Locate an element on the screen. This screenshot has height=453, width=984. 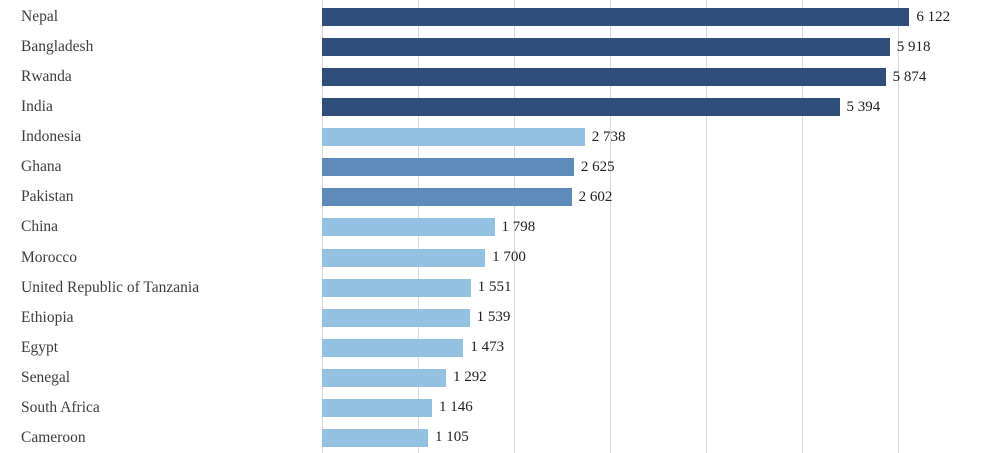
category-label: Morocco is located at coordinates (49, 257).